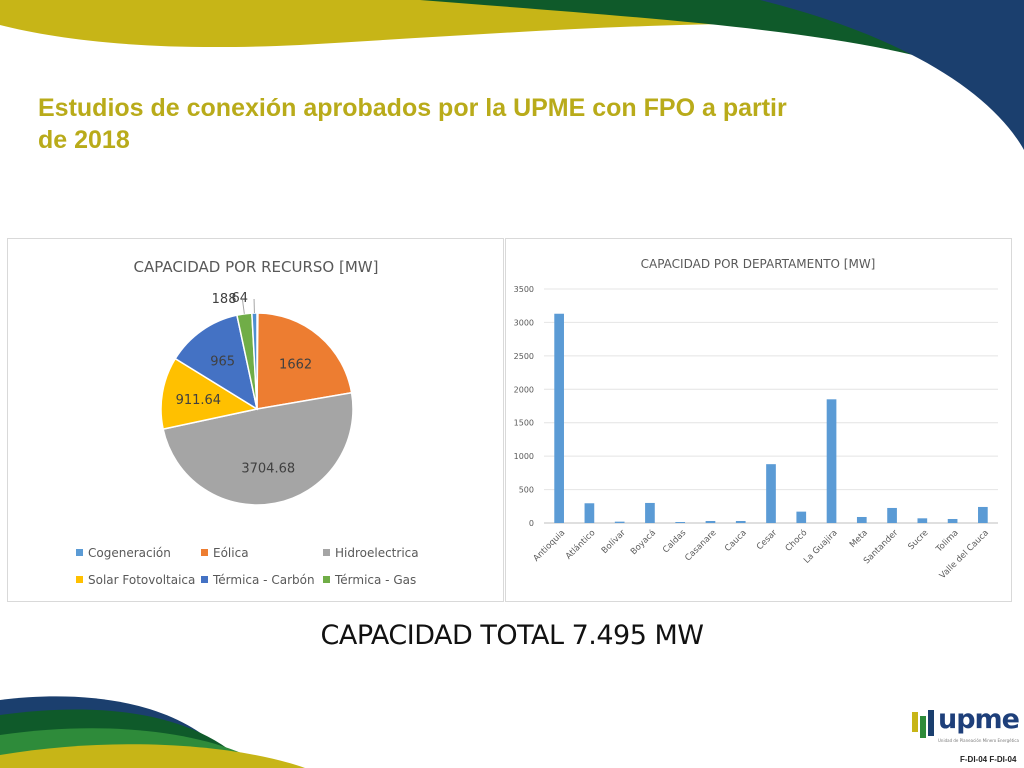  I want to click on bar-x-tick-label: Bolívar, so click(614, 542).